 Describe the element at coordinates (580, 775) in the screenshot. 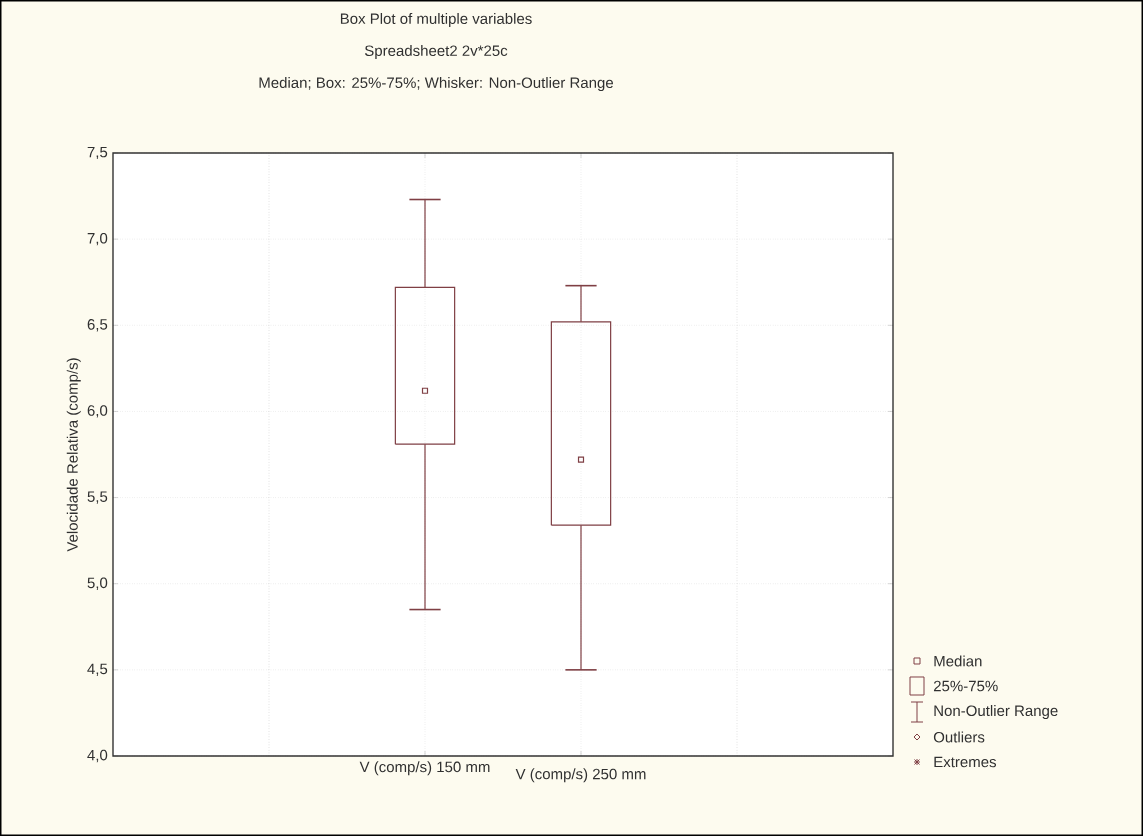

I see `x-tick-label: V (comp/s) 250 mm` at that location.